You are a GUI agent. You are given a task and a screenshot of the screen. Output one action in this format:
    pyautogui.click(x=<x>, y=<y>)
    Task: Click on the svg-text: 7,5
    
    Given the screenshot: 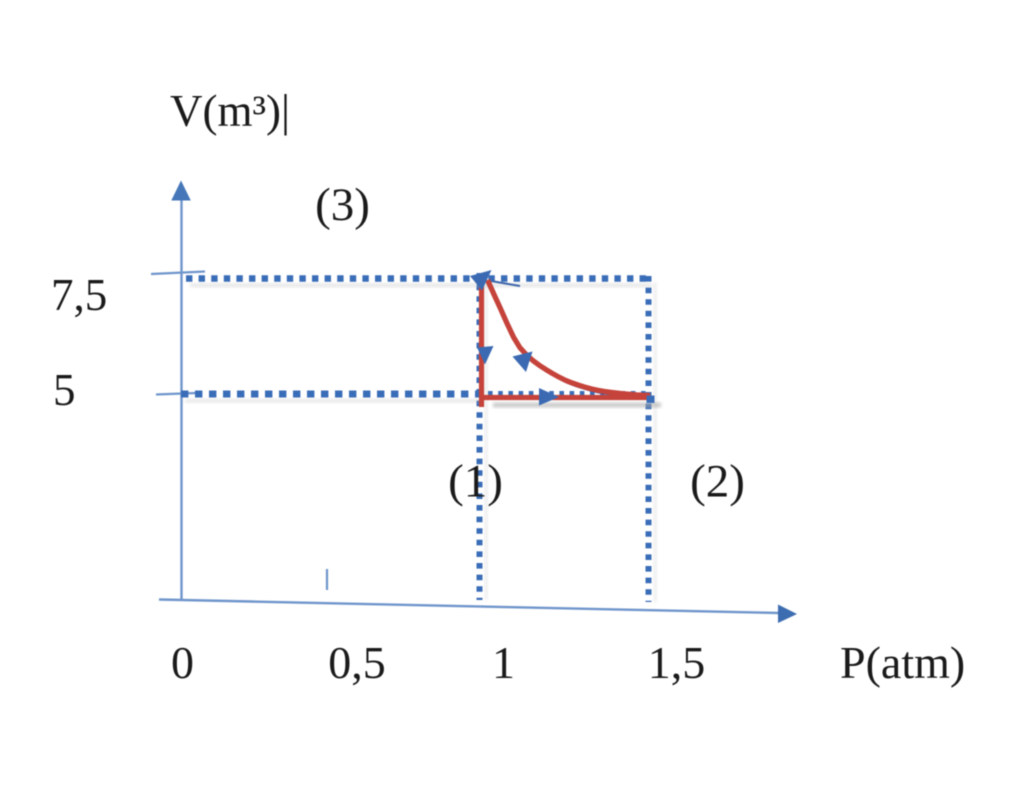 What is the action you would take?
    pyautogui.click(x=79, y=295)
    